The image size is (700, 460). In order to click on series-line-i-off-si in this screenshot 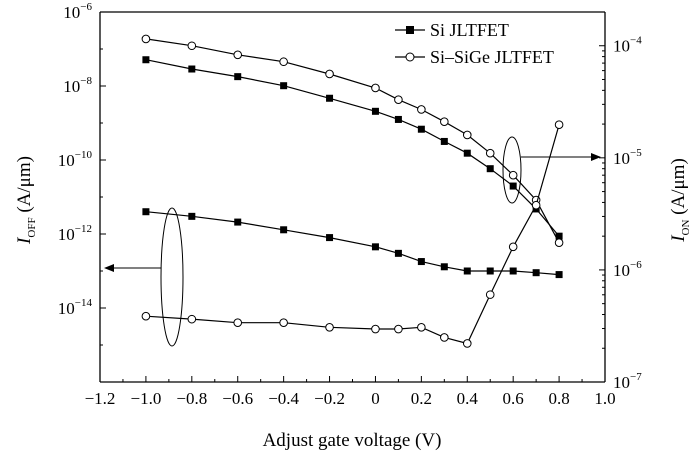, I will do `click(352, 243)`.